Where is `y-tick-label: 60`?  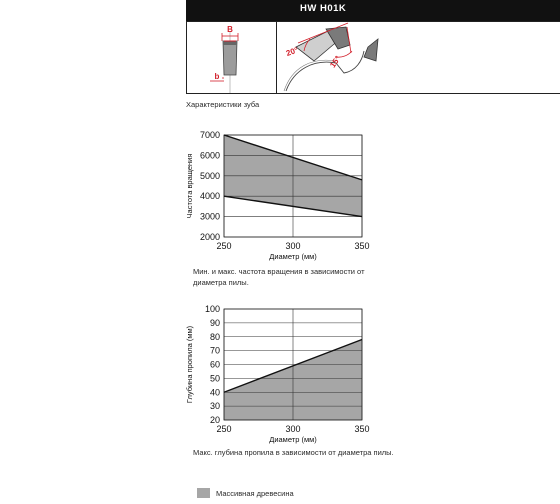 y-tick-label: 60 is located at coordinates (215, 365).